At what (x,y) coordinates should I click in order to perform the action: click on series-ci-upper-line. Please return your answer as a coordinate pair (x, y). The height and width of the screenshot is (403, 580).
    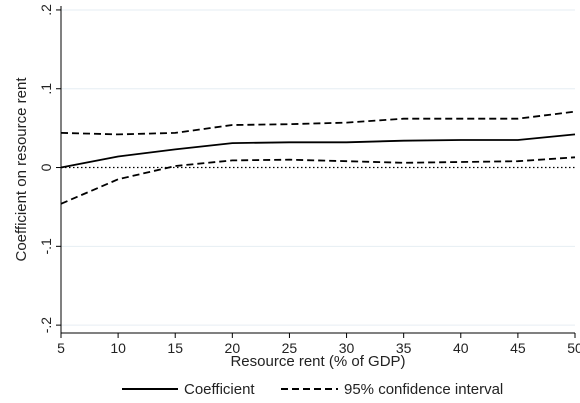
    Looking at the image, I should click on (318, 123).